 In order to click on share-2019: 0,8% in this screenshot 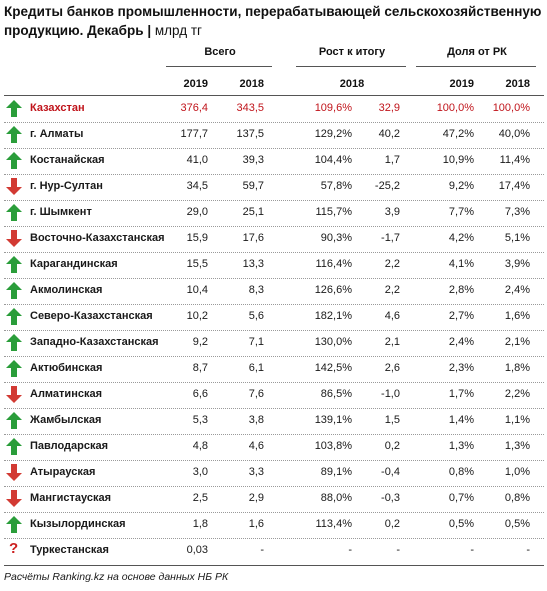, I will do `click(461, 472)`.